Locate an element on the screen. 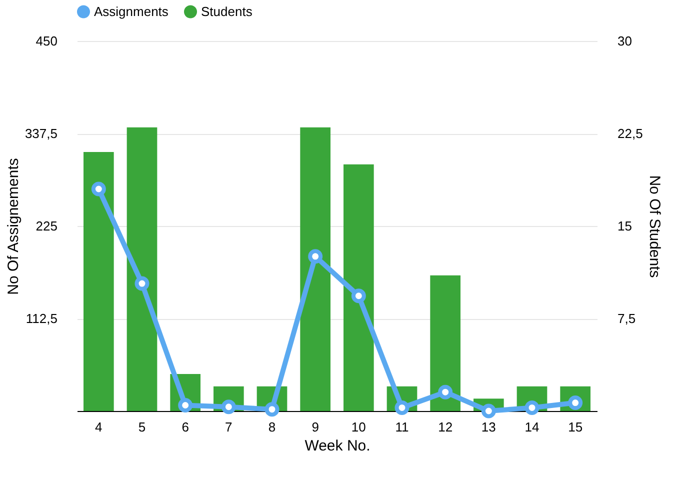 The height and width of the screenshot is (488, 677). y-tick-label: 450 is located at coordinates (47, 41).